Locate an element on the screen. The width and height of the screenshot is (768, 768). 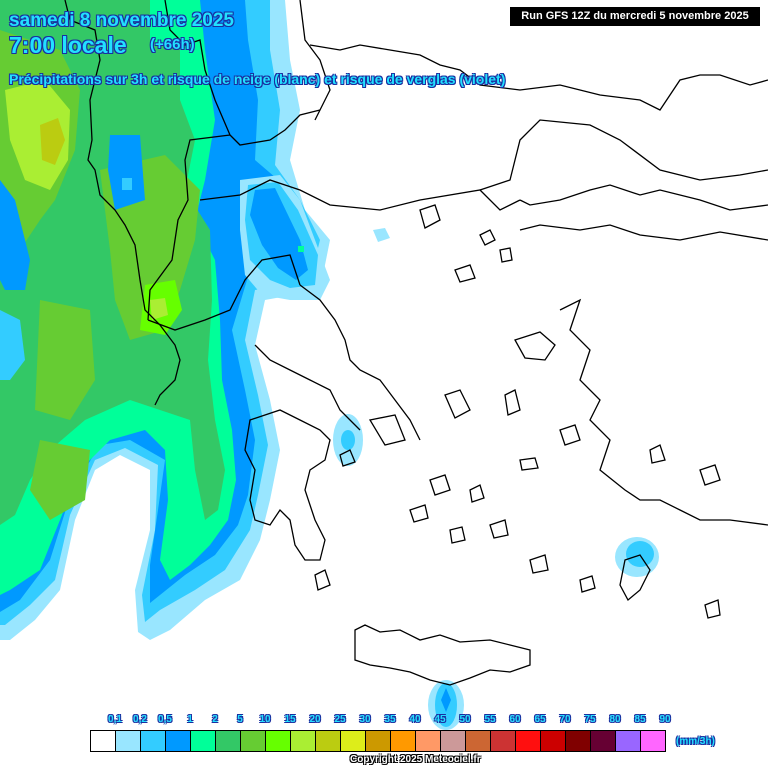
color-legend is located at coordinates (378, 741).